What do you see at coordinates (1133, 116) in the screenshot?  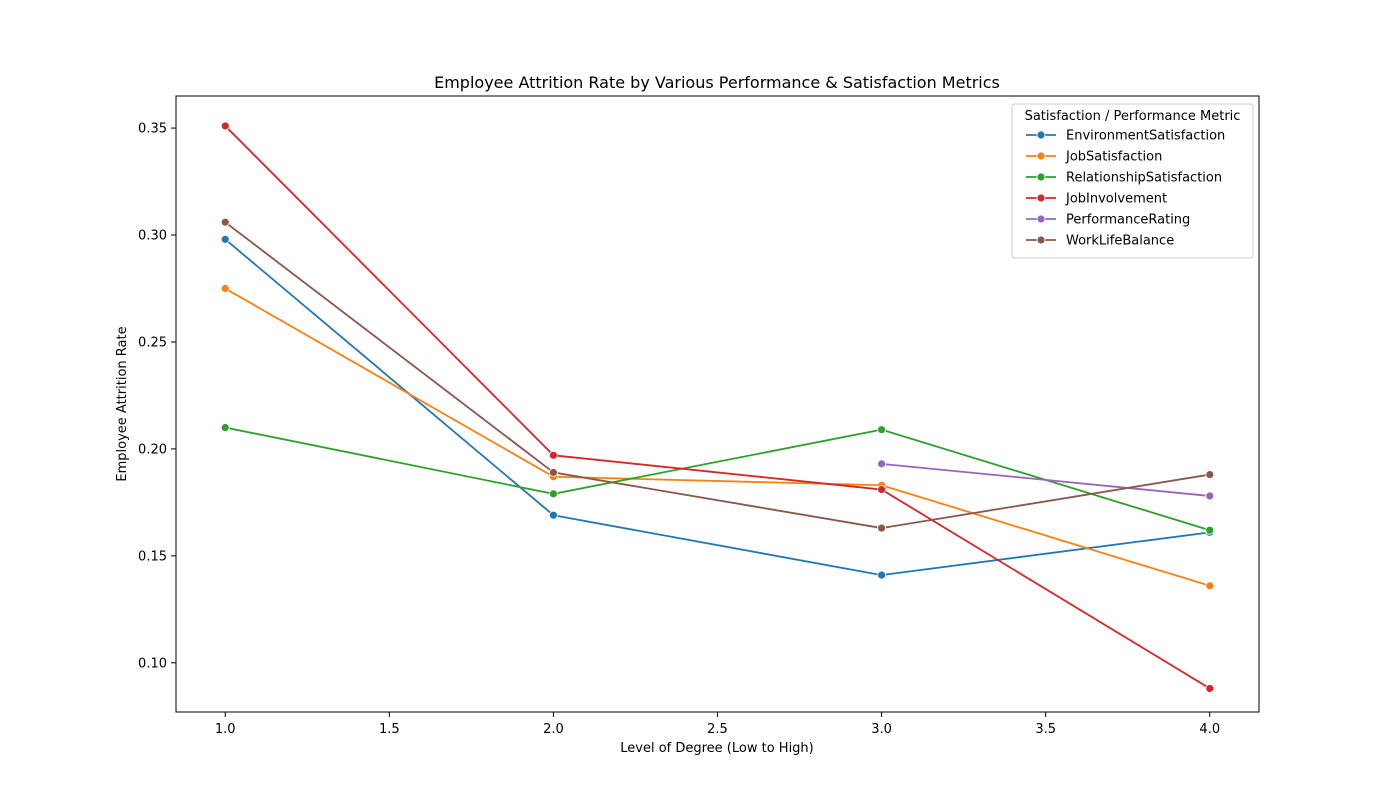 I see `legend-title: Satisfaction / Performance Metric` at bounding box center [1133, 116].